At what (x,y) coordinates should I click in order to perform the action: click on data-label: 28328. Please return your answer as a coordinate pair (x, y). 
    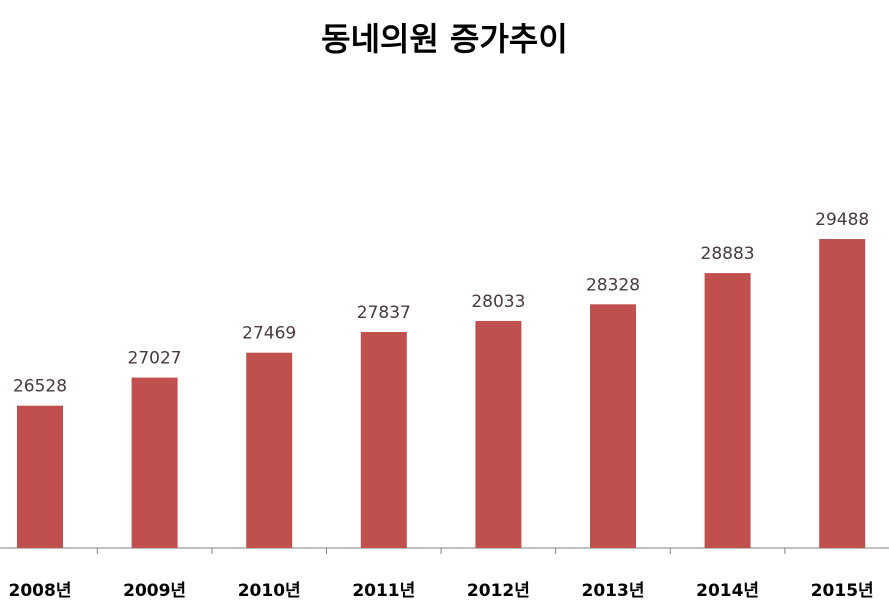
    Looking at the image, I should click on (613, 285).